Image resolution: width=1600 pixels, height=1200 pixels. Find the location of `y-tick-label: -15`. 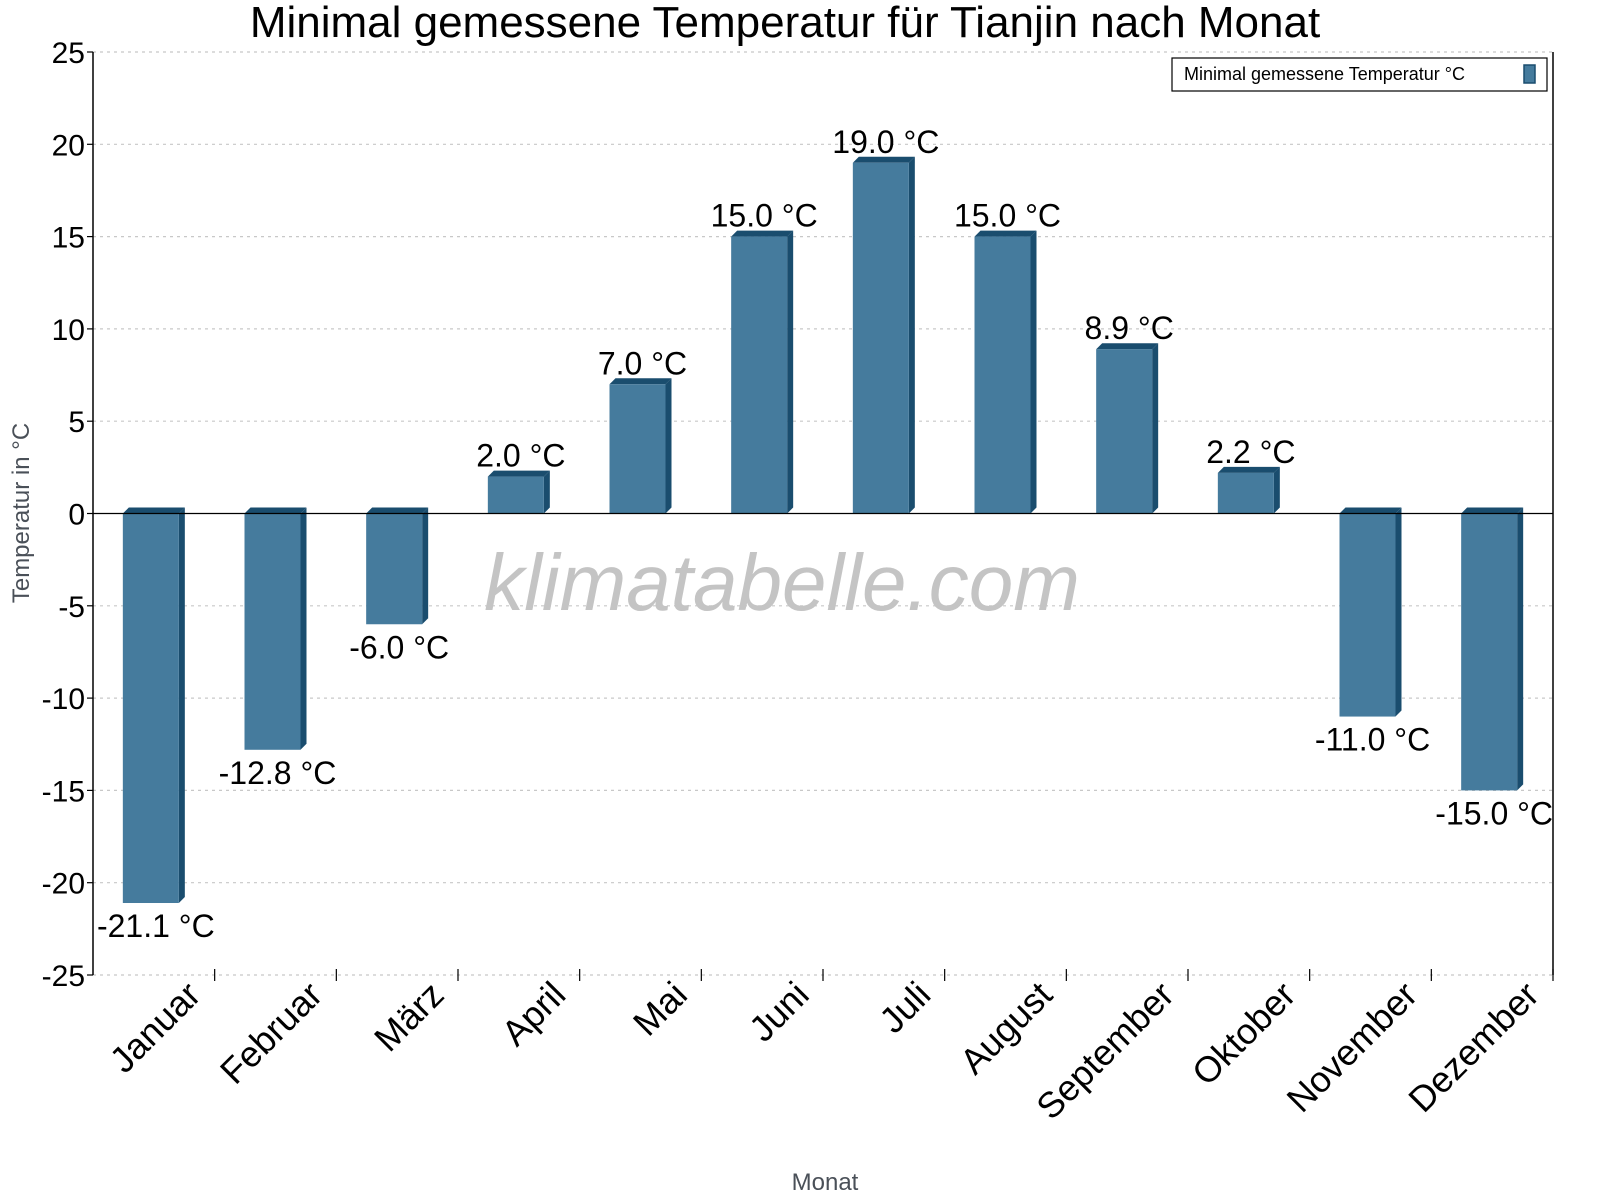

y-tick-label: -15 is located at coordinates (63, 791).